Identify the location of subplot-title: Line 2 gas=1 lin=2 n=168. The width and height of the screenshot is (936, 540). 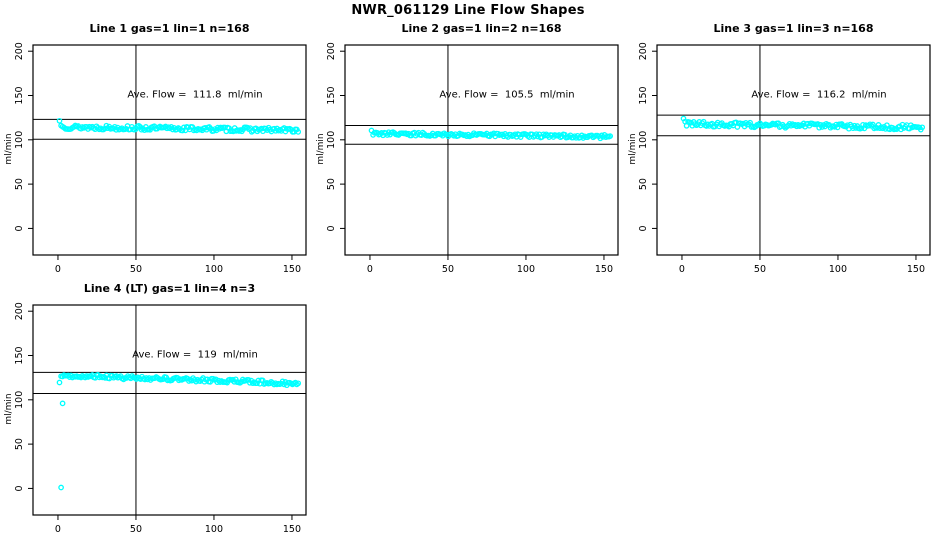
(481, 28).